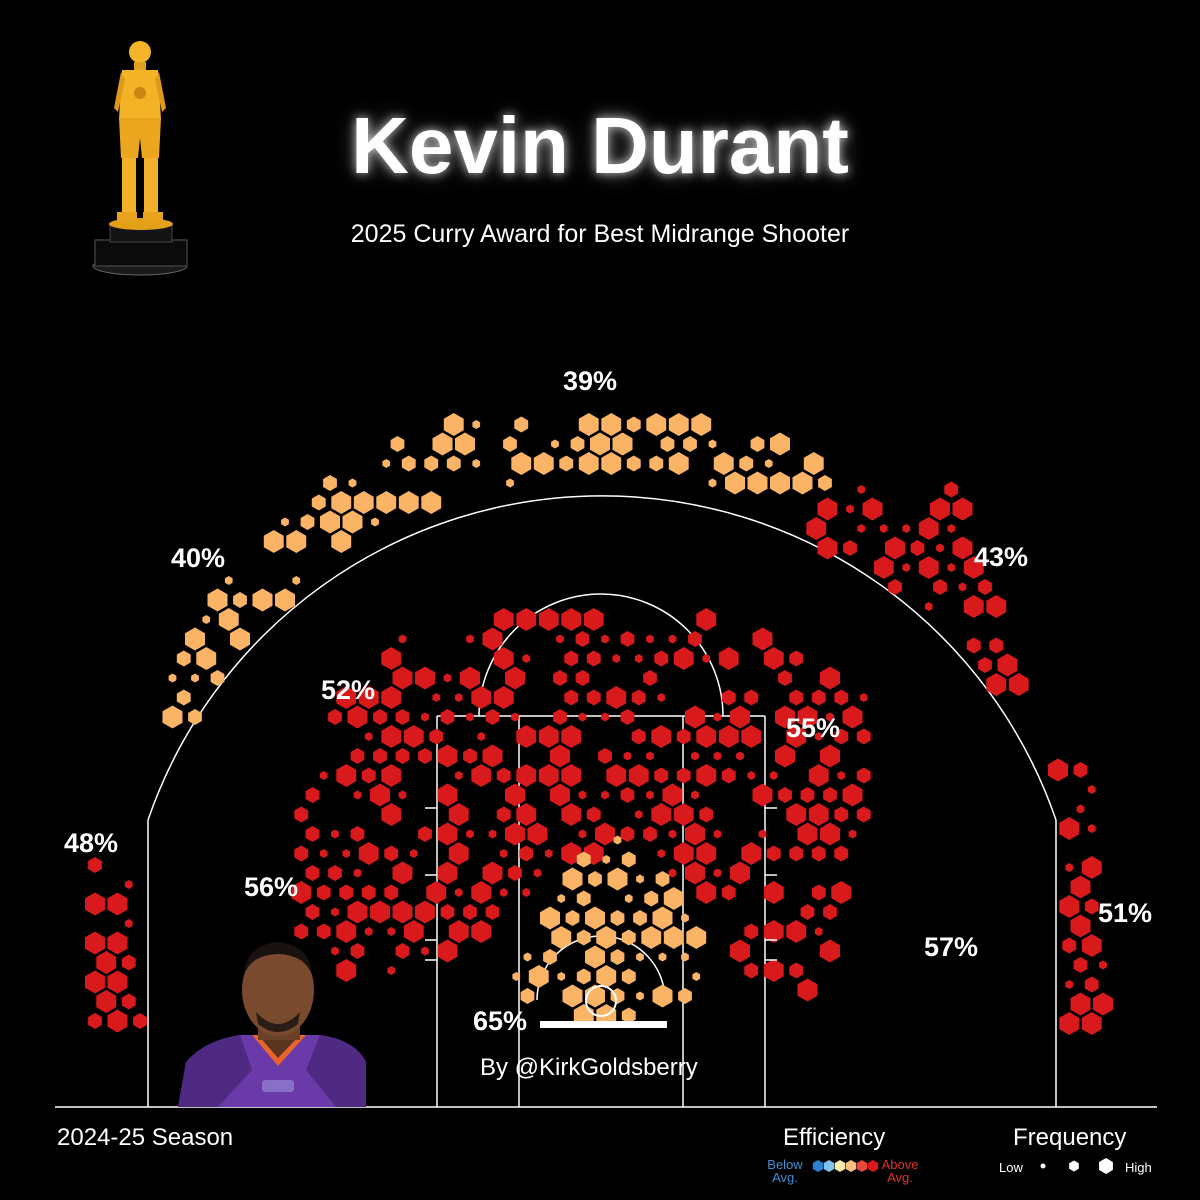 This screenshot has height=1200, width=1200. I want to click on frequency-legend, so click(1076, 1166).